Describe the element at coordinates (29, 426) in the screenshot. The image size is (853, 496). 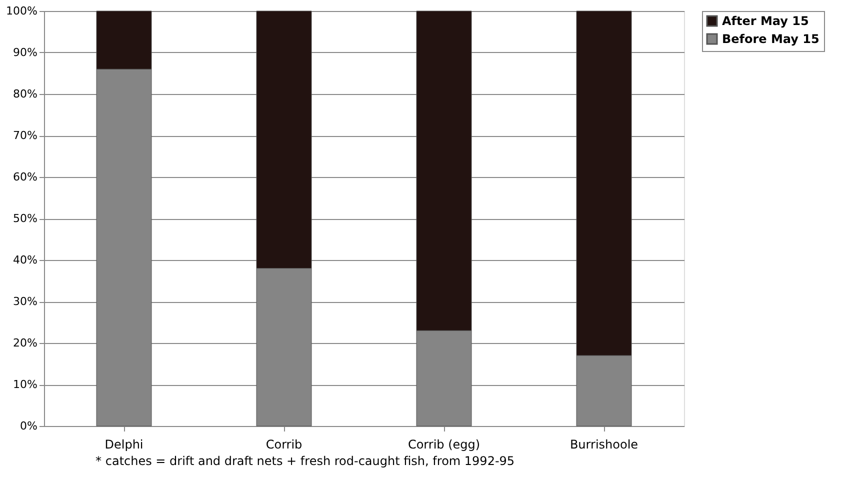
I see `y-tick-label: 0%` at that location.